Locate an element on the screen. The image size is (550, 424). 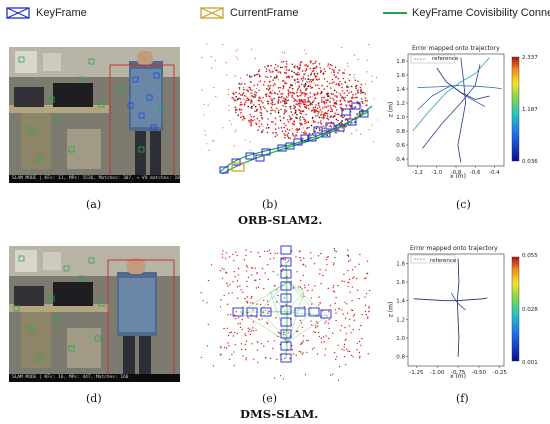
panel-label-d: (d) is located at coordinates (94, 398).